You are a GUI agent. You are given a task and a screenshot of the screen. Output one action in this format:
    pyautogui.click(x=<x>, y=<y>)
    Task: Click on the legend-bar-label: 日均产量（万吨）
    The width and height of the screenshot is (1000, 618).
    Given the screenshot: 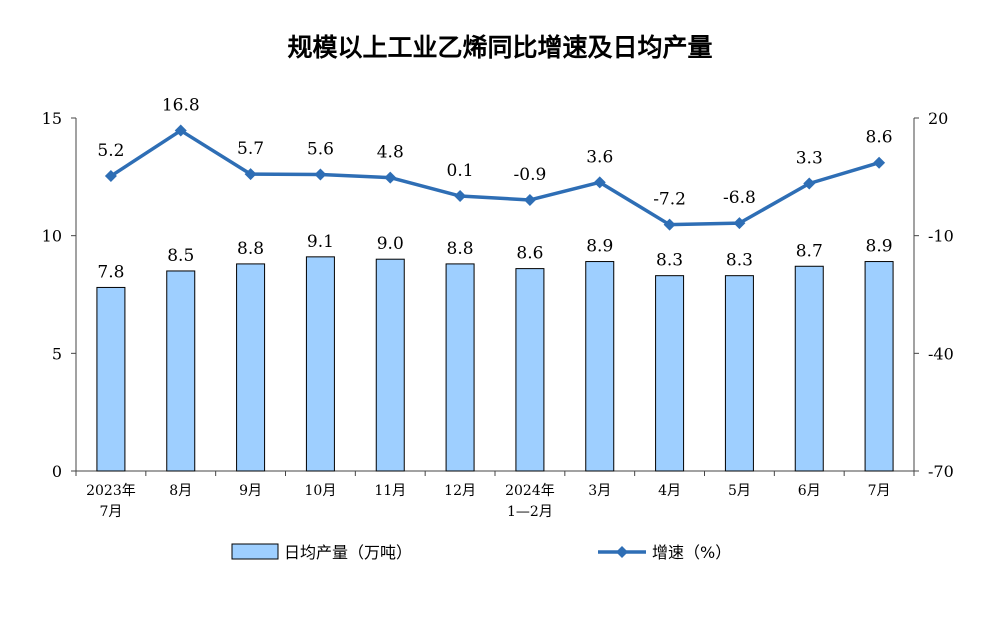 What is the action you would take?
    pyautogui.click(x=348, y=552)
    